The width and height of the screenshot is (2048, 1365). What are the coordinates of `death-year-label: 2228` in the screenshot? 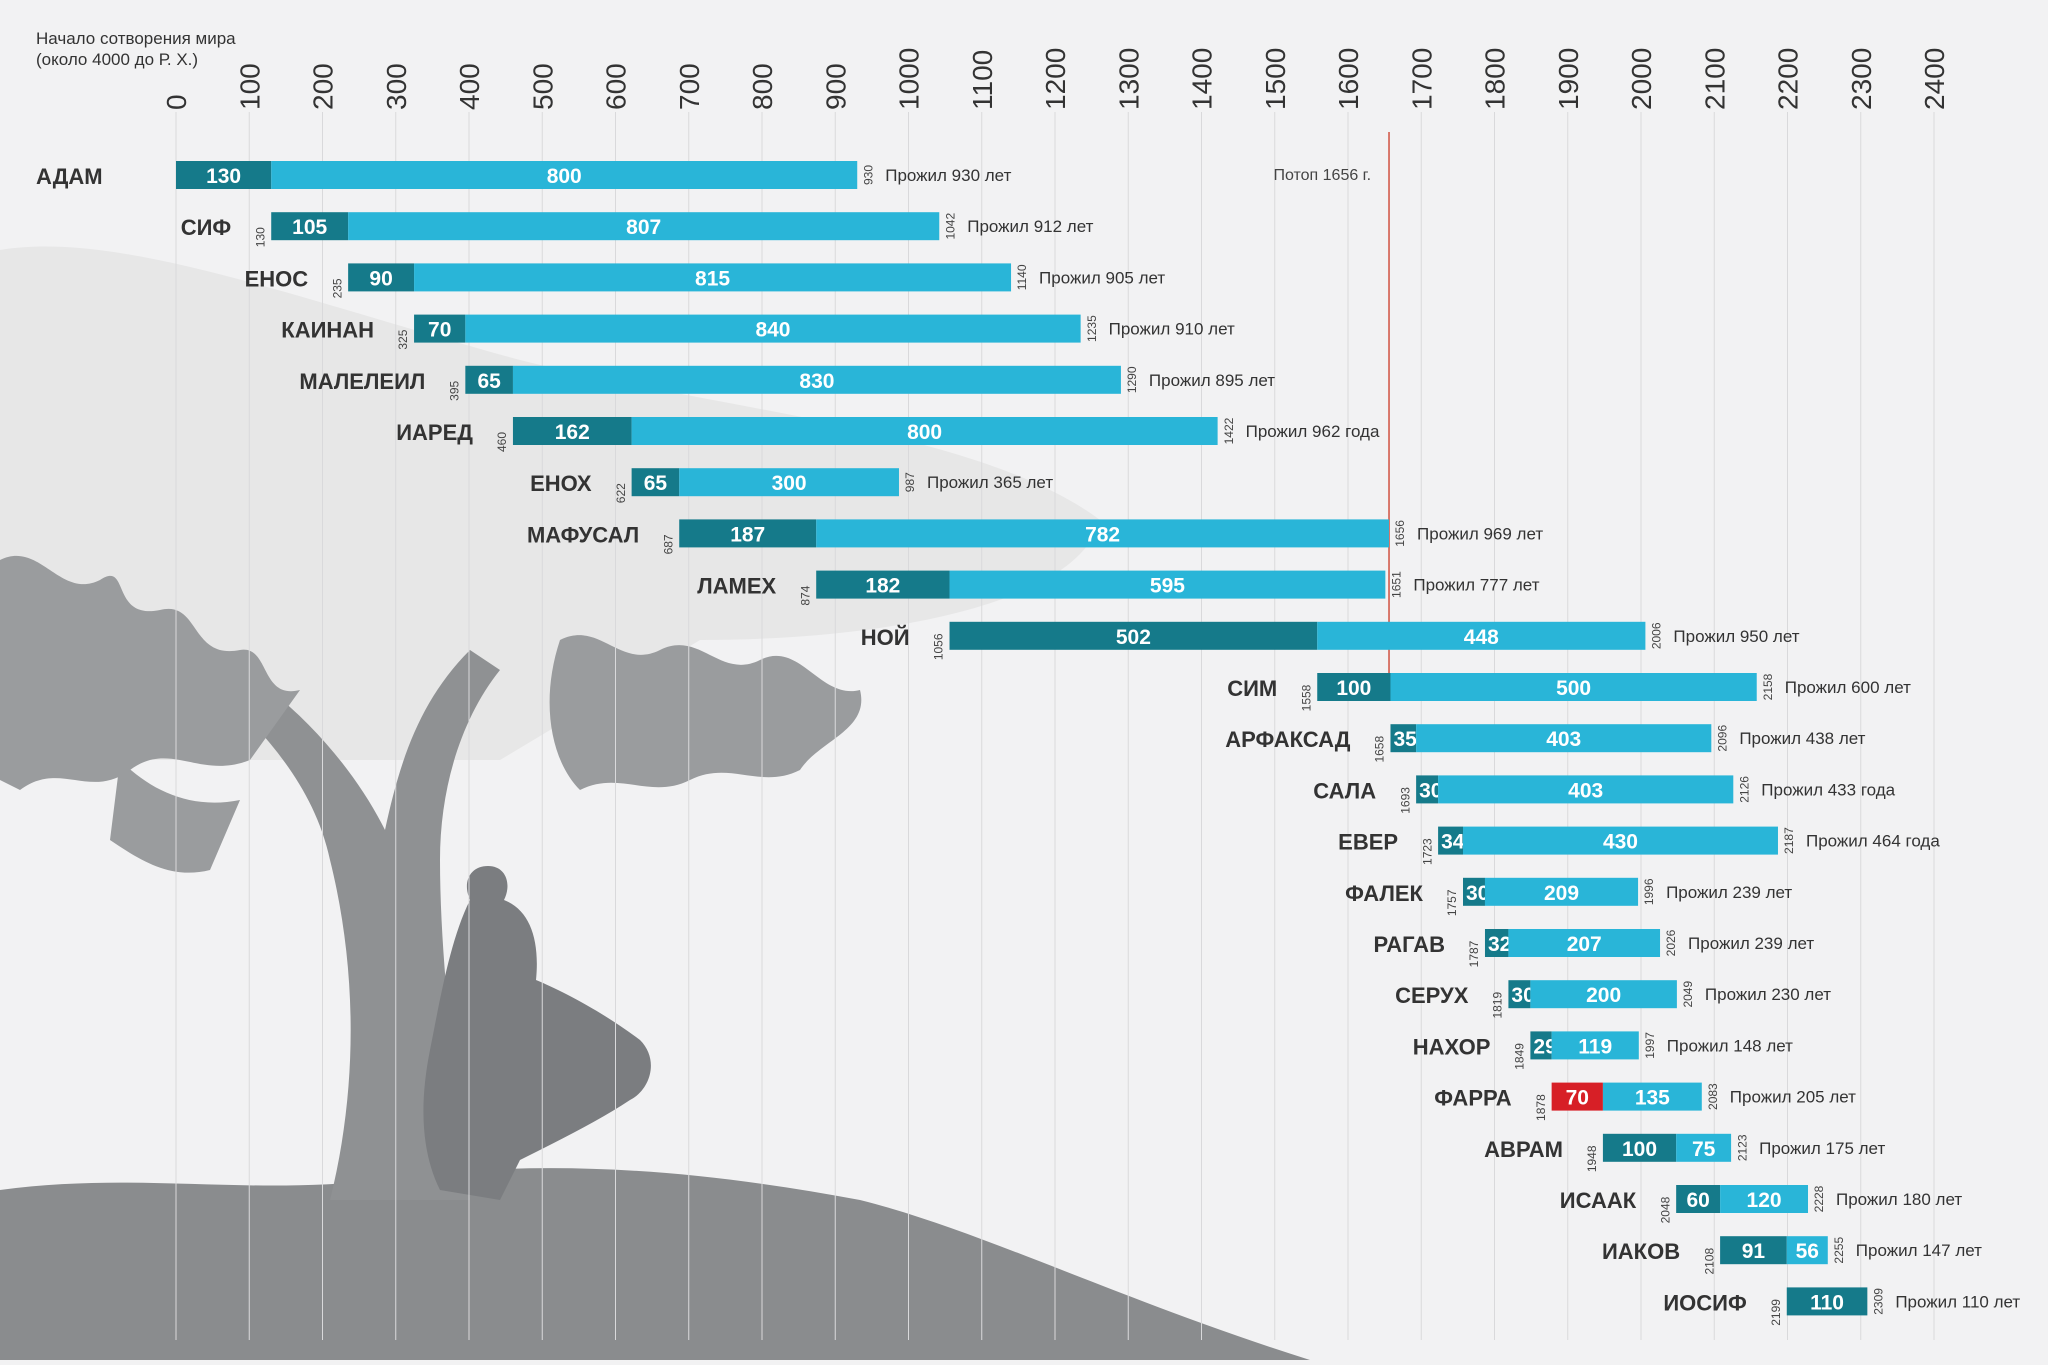 It's located at (1819, 1198).